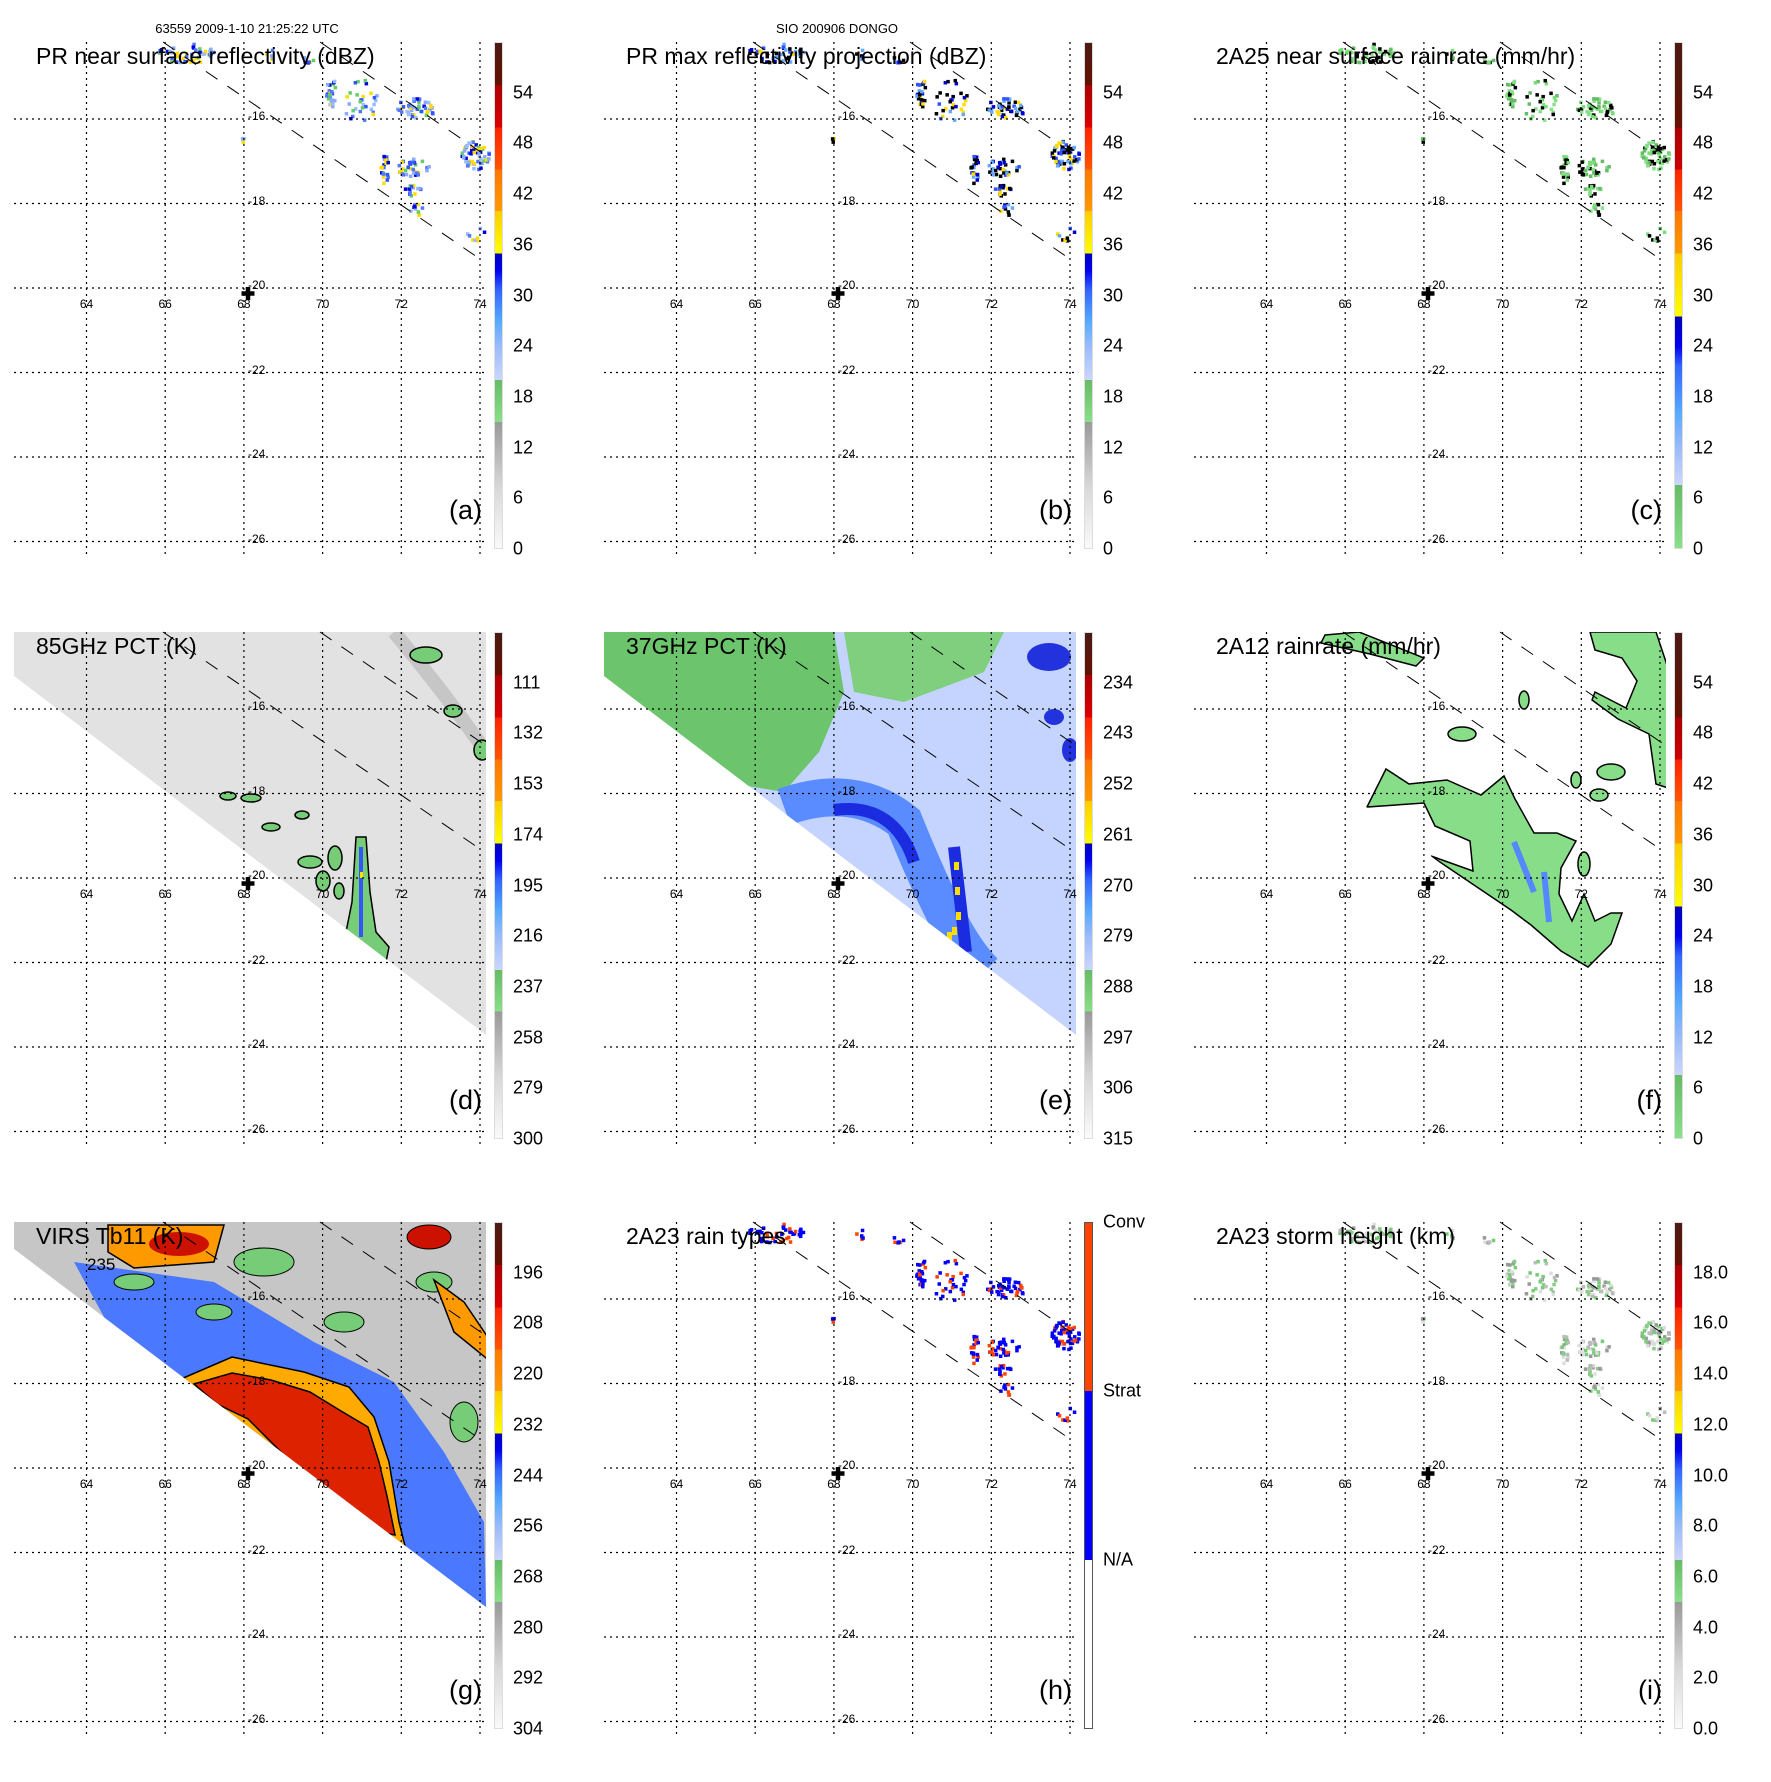 The width and height of the screenshot is (1771, 1782). What do you see at coordinates (1698, 548) in the screenshot?
I see `colorbar-label: 0` at bounding box center [1698, 548].